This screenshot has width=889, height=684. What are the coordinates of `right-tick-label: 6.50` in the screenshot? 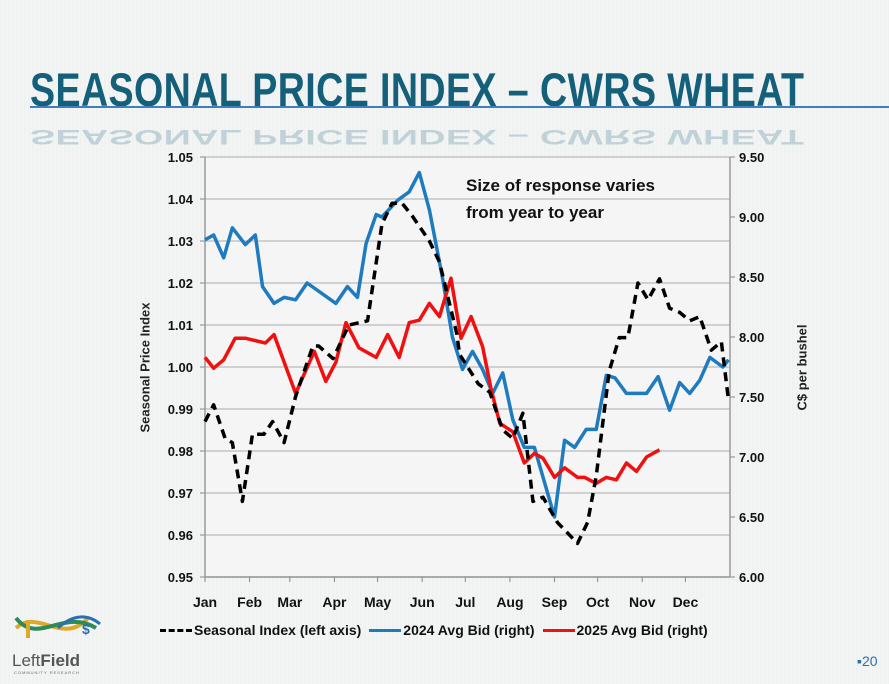 It's located at (751, 517).